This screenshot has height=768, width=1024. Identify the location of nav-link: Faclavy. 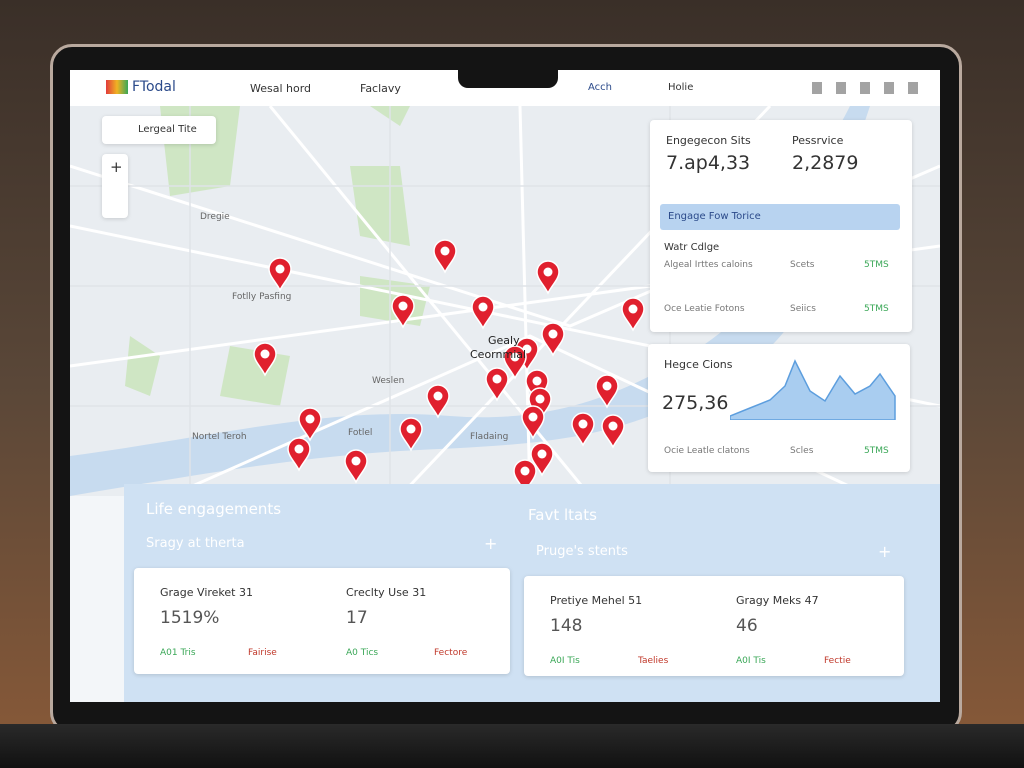
(380, 88).